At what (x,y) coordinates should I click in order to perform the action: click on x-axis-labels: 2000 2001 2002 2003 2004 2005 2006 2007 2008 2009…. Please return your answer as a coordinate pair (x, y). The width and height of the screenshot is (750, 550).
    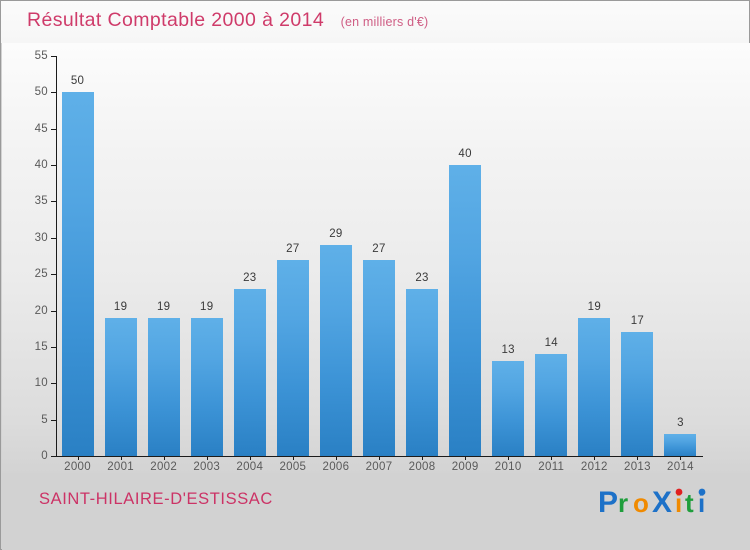
    Looking at the image, I should click on (376, 470).